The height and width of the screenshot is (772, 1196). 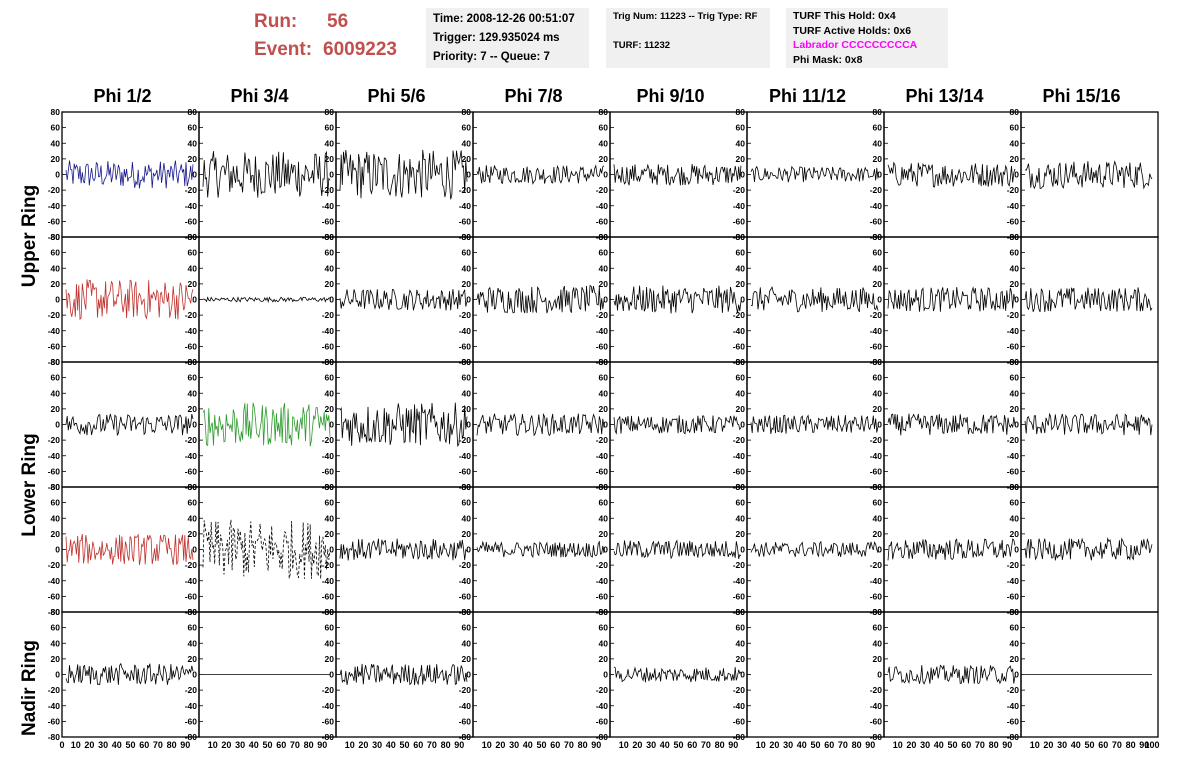 What do you see at coordinates (528, 745) in the screenshot?
I see `x-tick-label: 40` at bounding box center [528, 745].